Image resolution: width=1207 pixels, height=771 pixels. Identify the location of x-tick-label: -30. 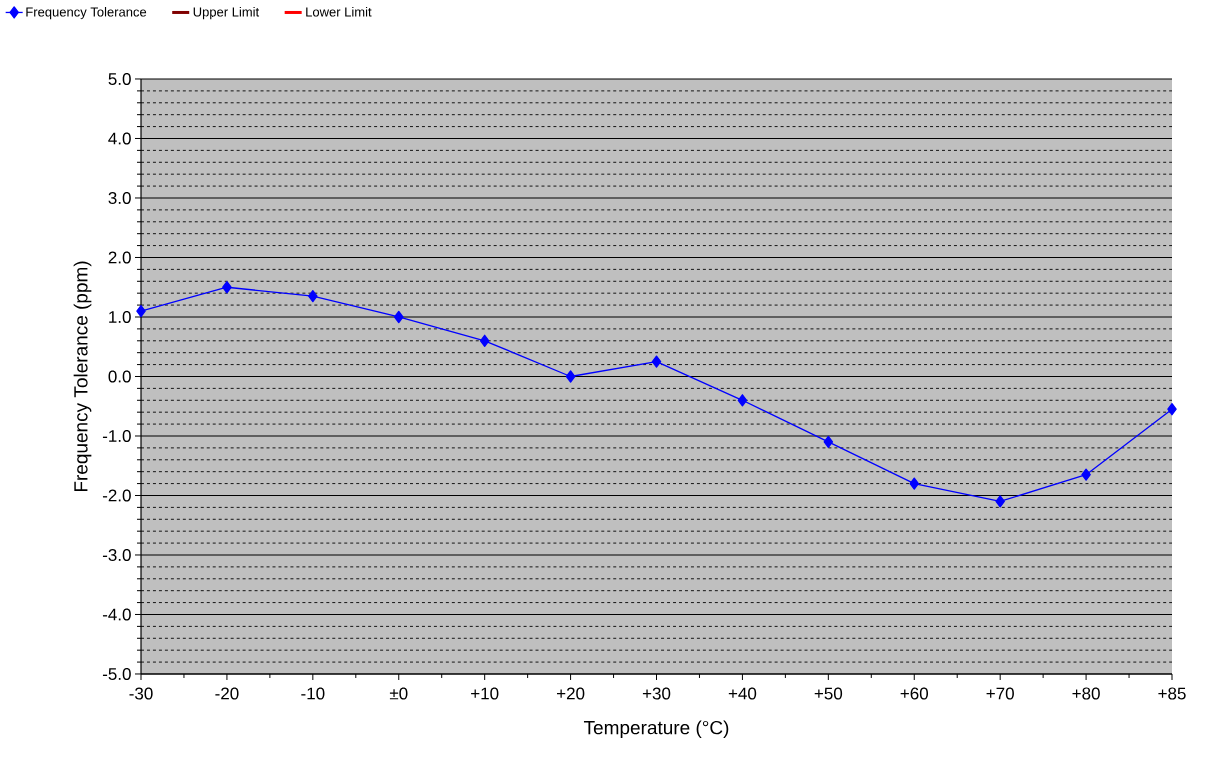
(141, 693).